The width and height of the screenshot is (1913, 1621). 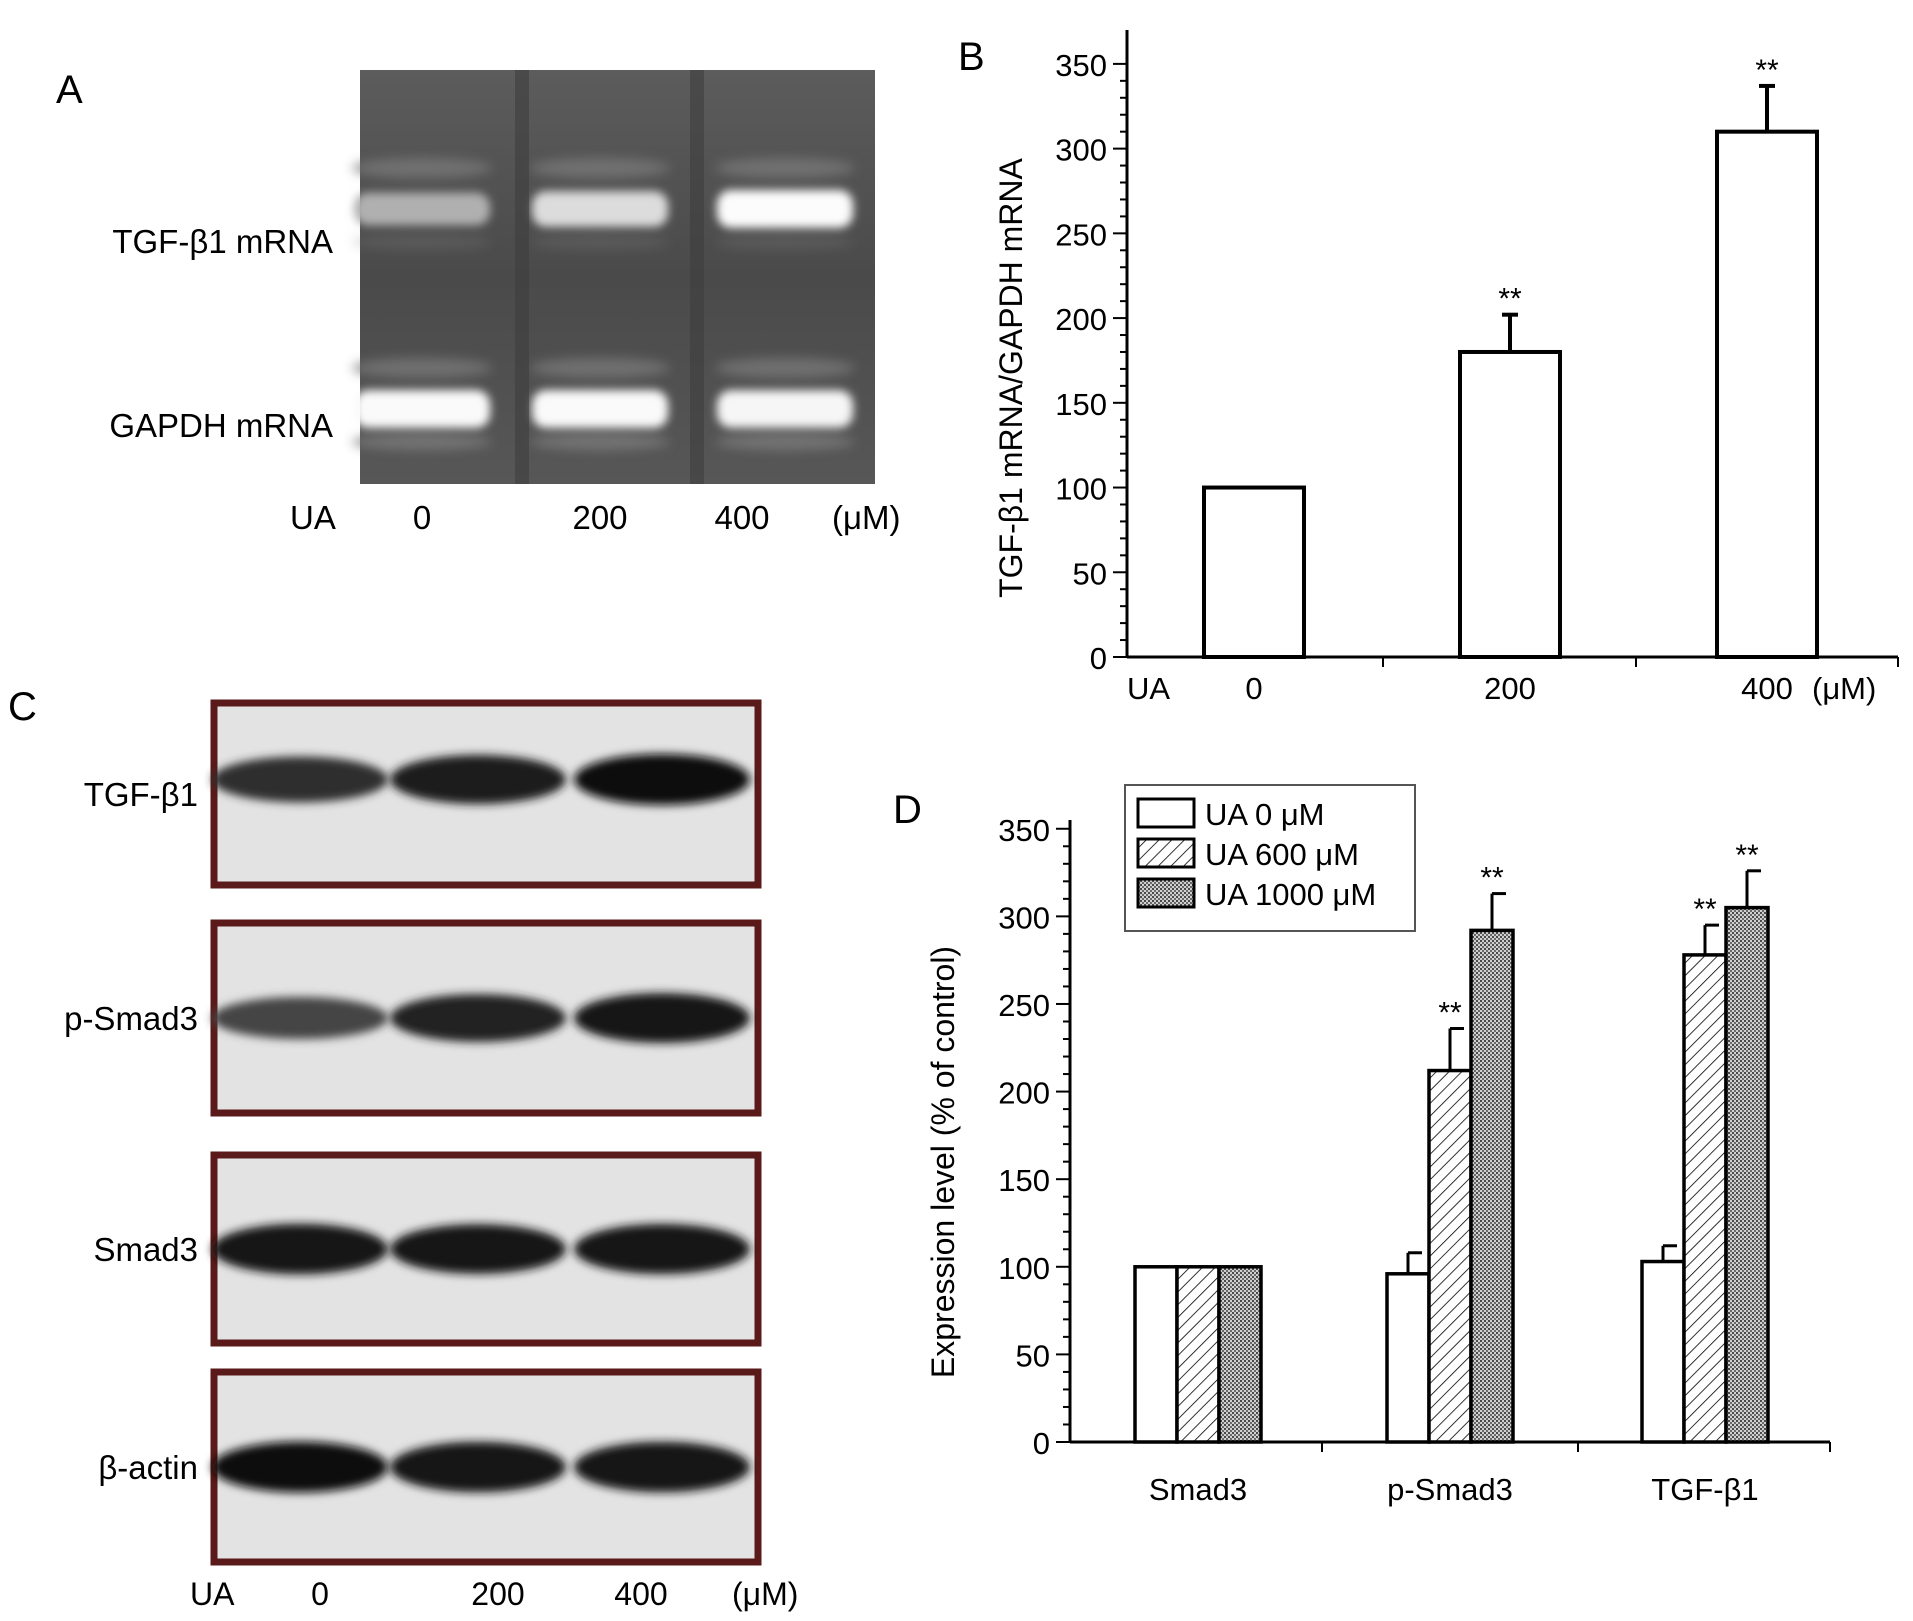 What do you see at coordinates (22, 707) in the screenshot?
I see `panel-c-letter: C` at bounding box center [22, 707].